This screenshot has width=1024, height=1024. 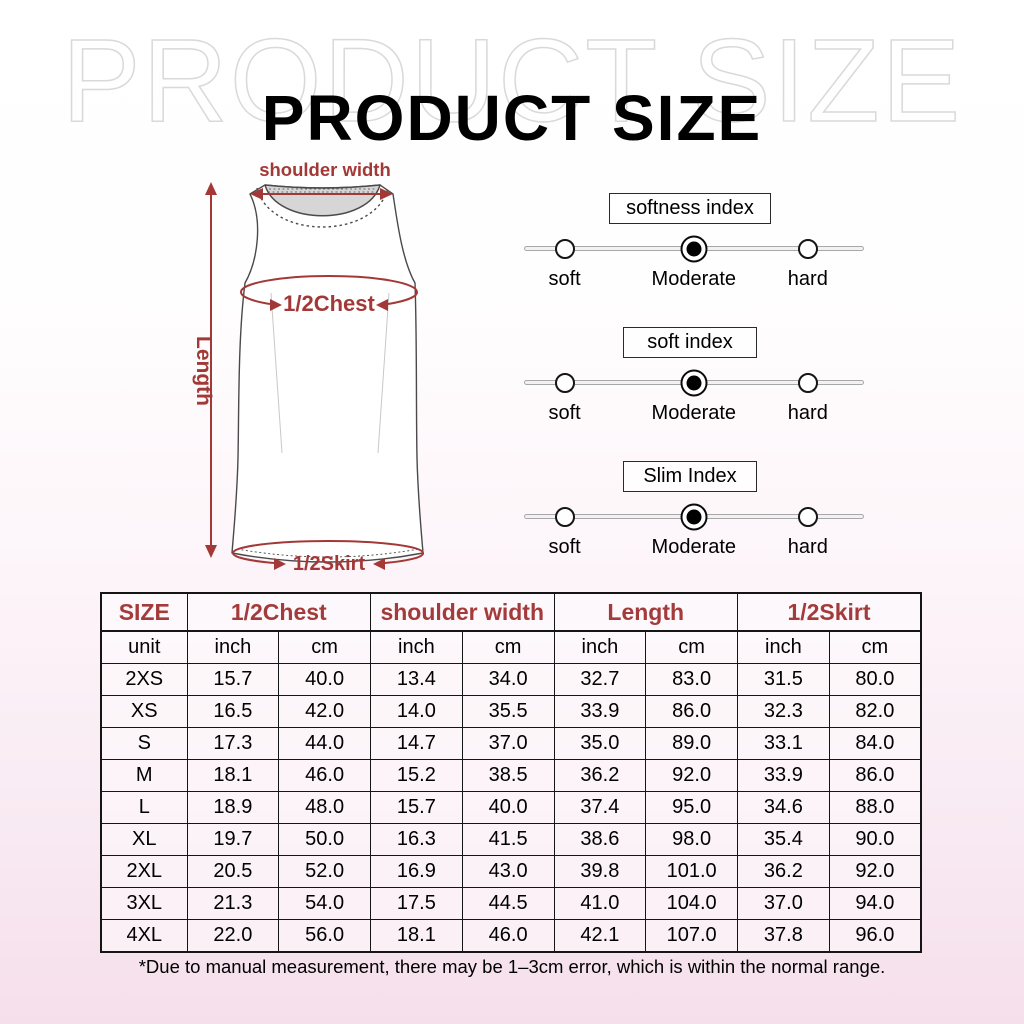 I want to click on measure-cell: 56.0, so click(x=324, y=936).